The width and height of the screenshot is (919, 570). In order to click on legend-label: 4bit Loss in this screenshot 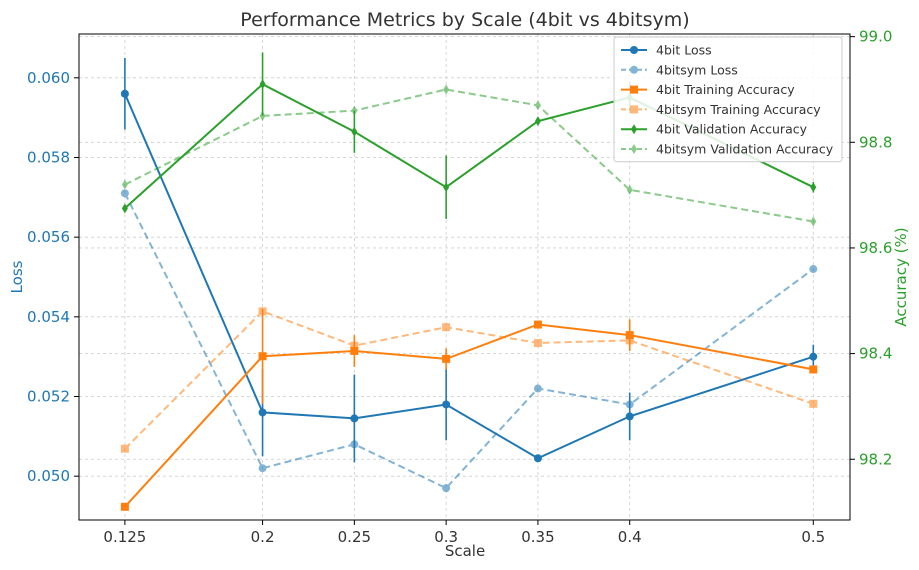, I will do `click(684, 50)`.